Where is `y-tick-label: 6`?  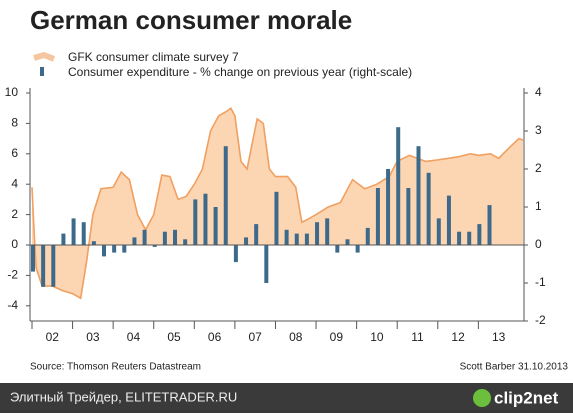
y-tick-label: 6 is located at coordinates (14, 153).